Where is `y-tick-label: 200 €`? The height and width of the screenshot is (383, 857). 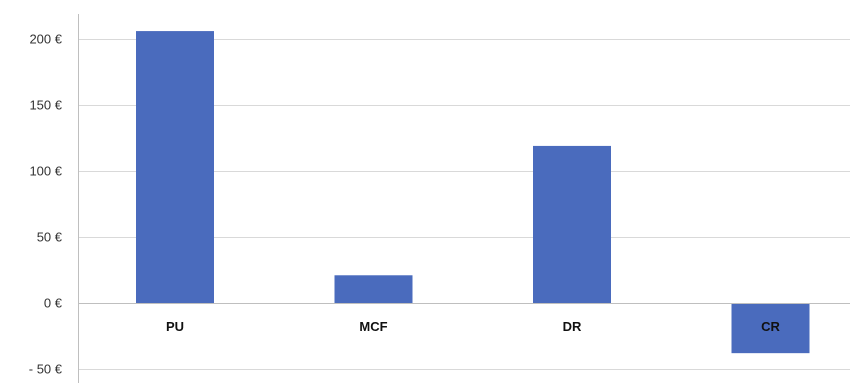 y-tick-label: 200 € is located at coordinates (45, 39).